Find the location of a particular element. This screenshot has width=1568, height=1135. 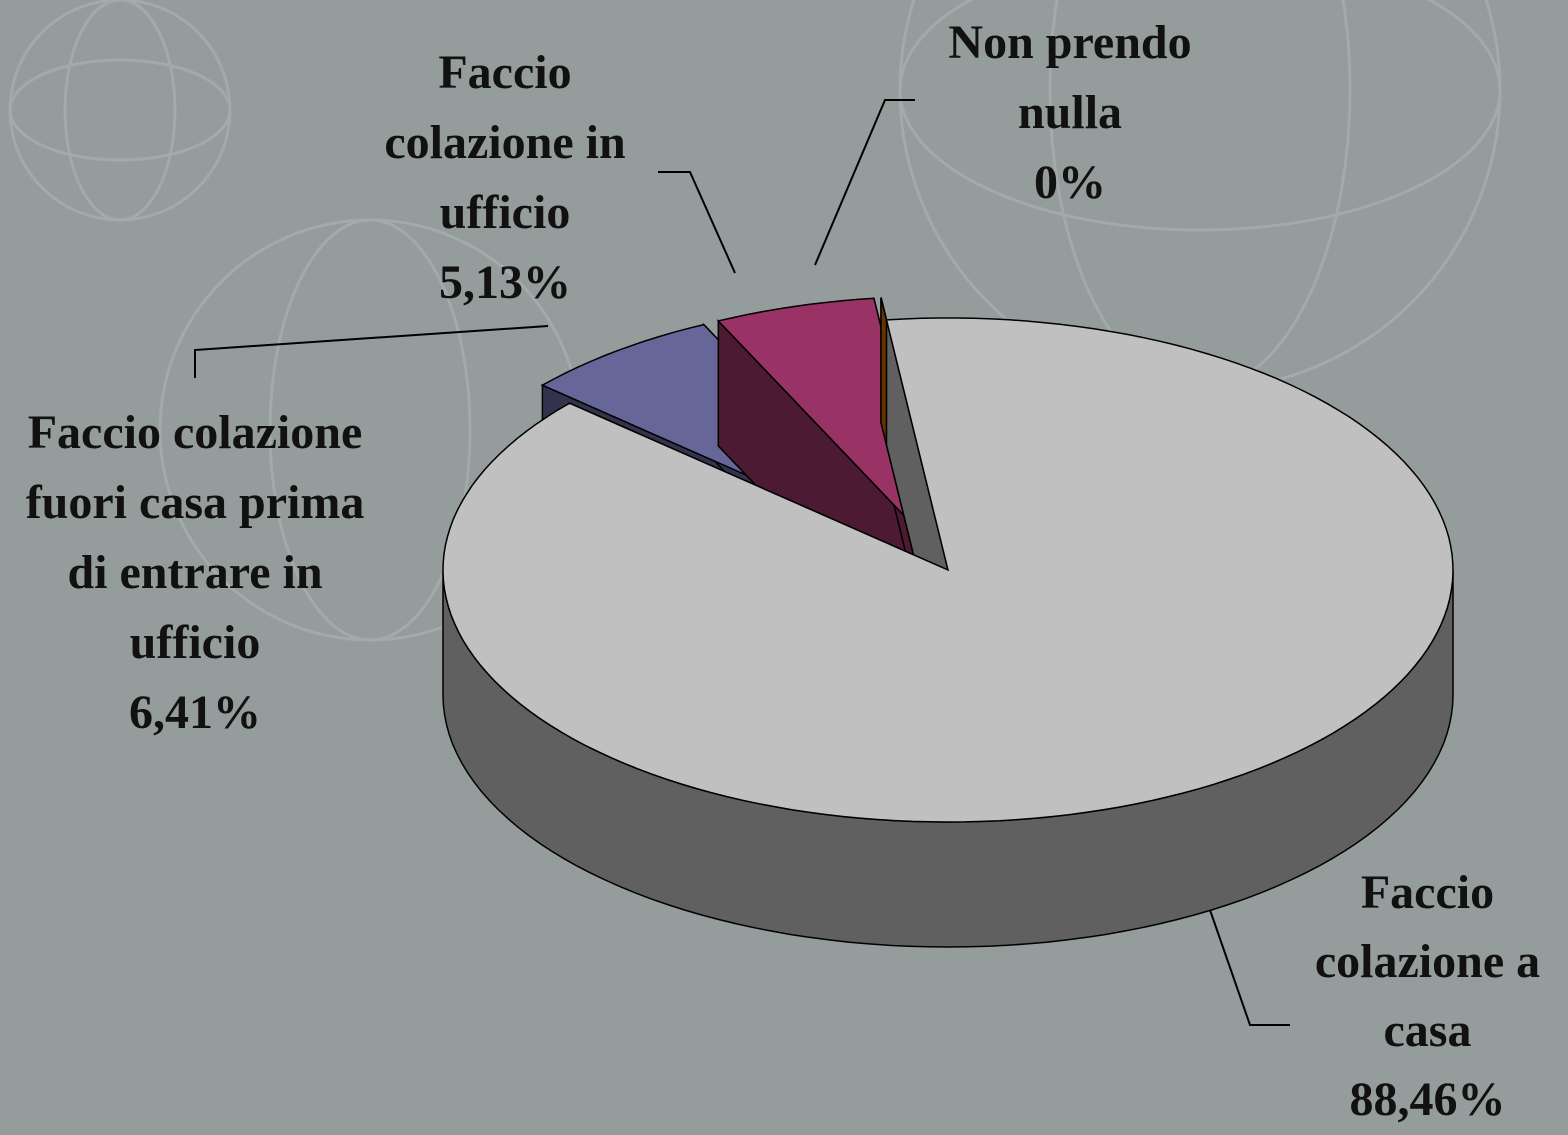

slice-label: Faccio colazione in ufficio 5,13% is located at coordinates (505, 178).